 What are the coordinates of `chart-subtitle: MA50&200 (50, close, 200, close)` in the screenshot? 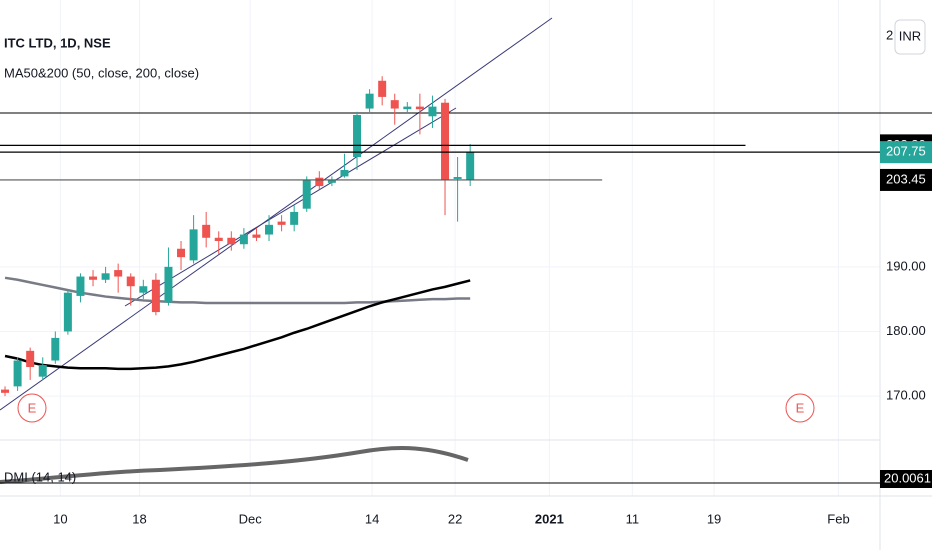 It's located at (101, 72).